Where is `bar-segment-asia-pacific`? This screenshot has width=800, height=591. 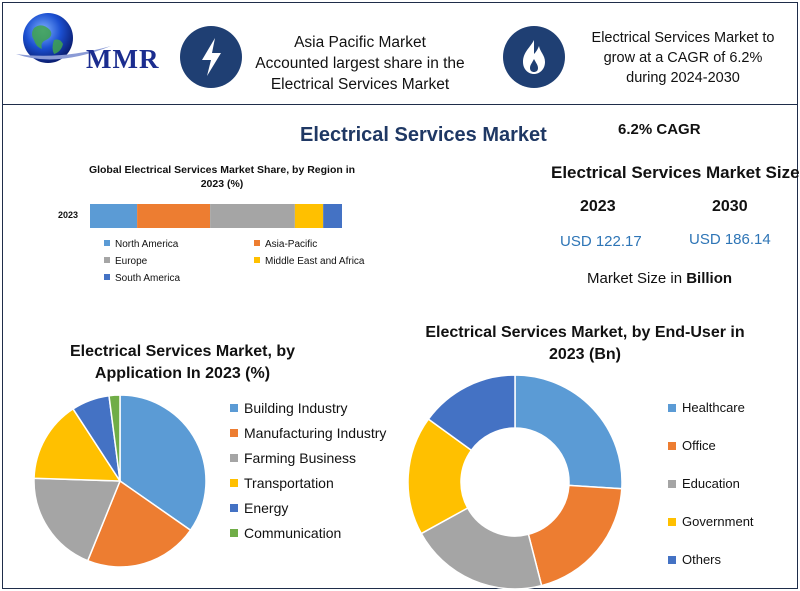 bar-segment-asia-pacific is located at coordinates (174, 216).